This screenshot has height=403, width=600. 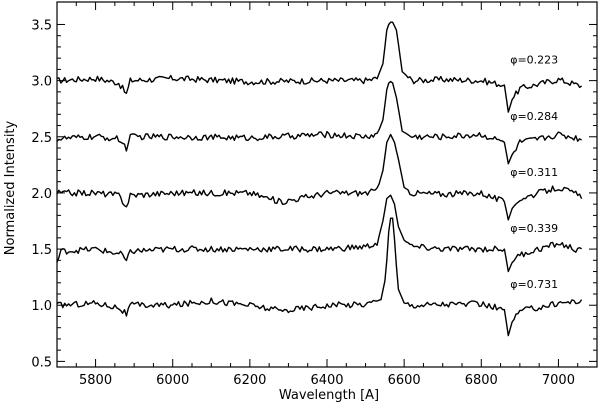 I want to click on x-axis-title: Wavelength [A], so click(x=329, y=395).